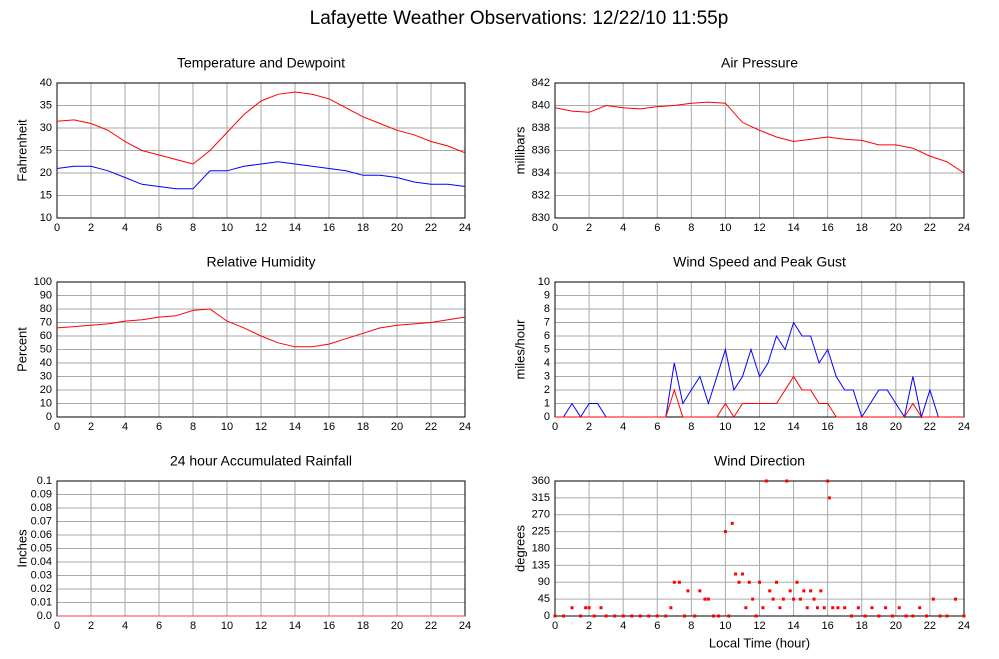 This screenshot has height=659, width=999. What do you see at coordinates (21, 548) in the screenshot?
I see `y-axis-label: Inches` at bounding box center [21, 548].